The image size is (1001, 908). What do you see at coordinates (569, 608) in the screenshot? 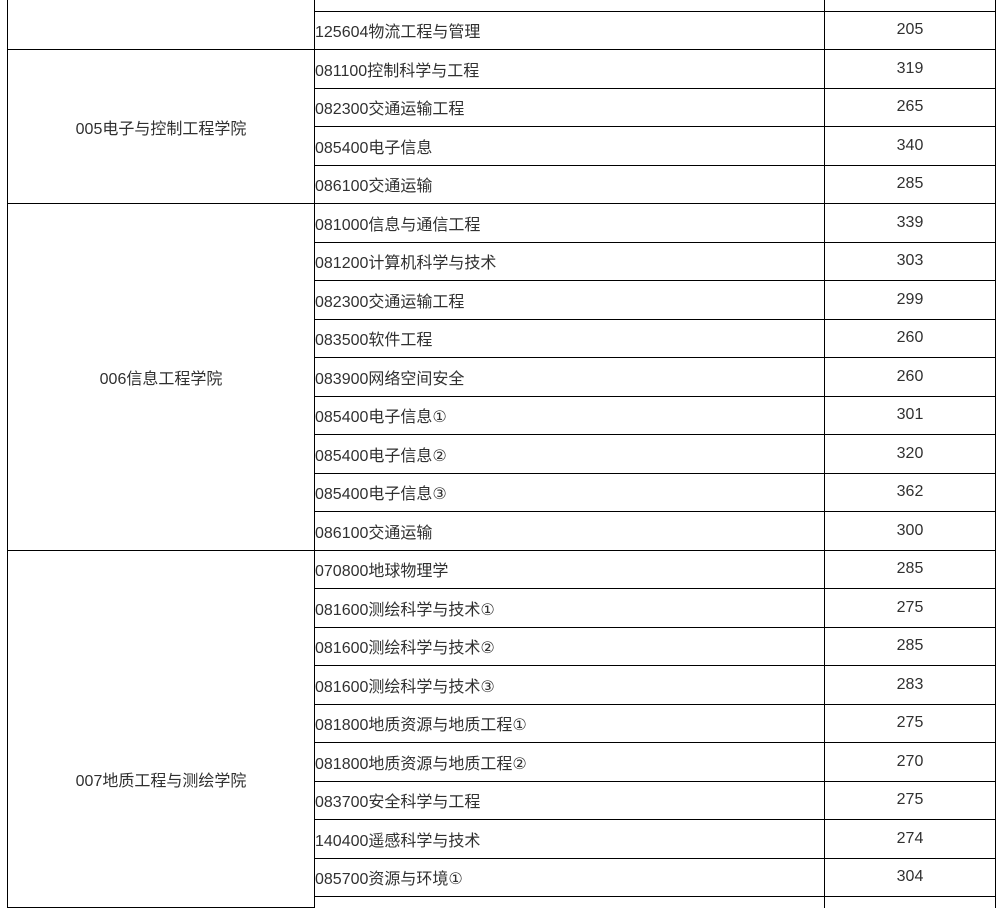
I see `major-cell: 081600测绘科学与技术①` at bounding box center [569, 608].